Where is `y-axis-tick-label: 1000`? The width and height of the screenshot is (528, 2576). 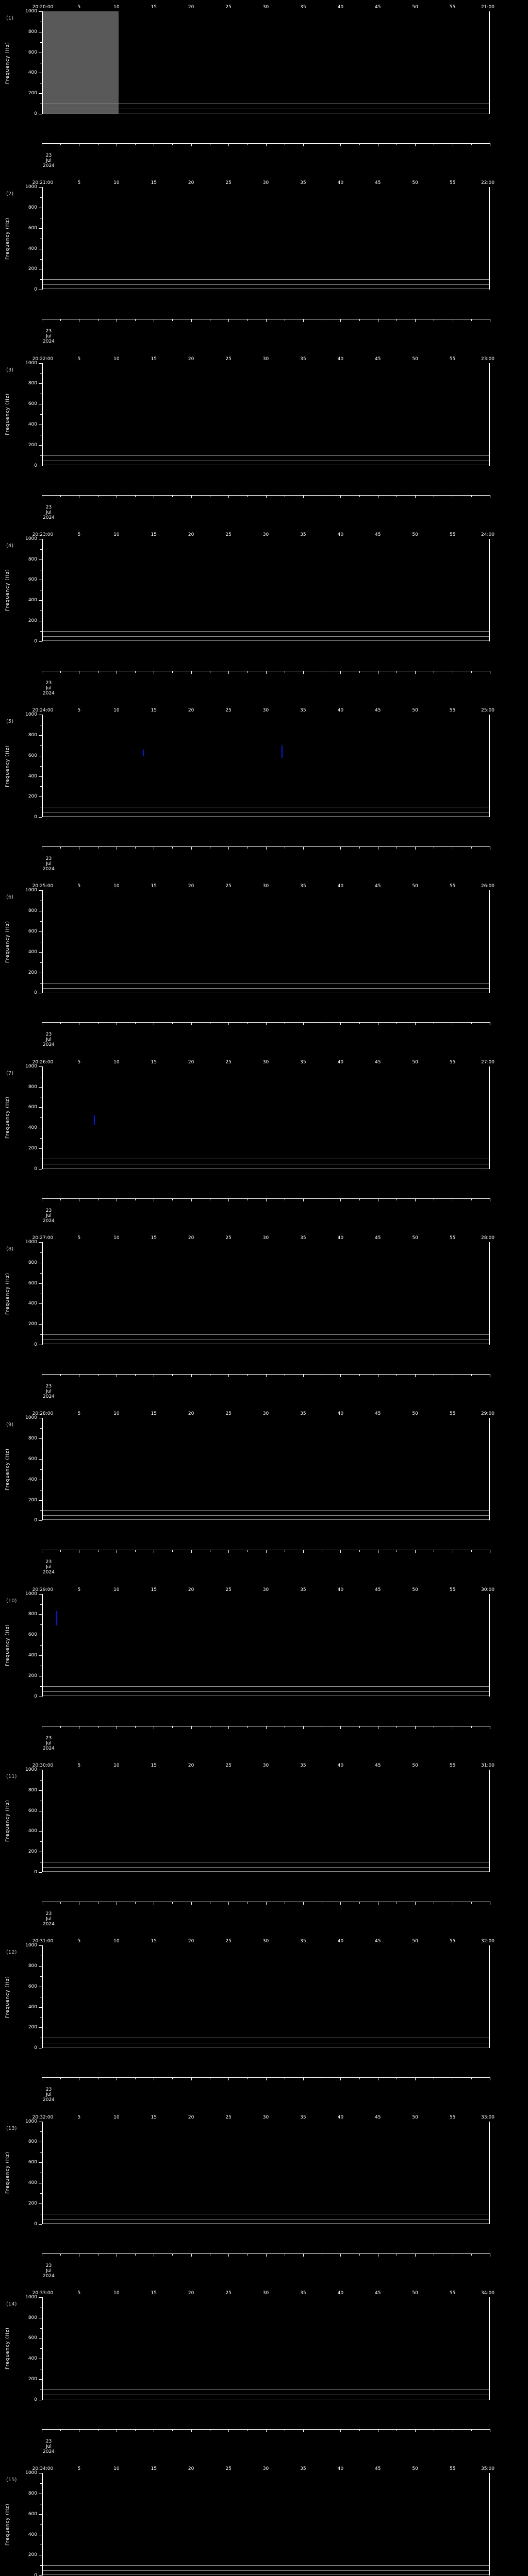
y-axis-tick-label: 1000 is located at coordinates (31, 2473).